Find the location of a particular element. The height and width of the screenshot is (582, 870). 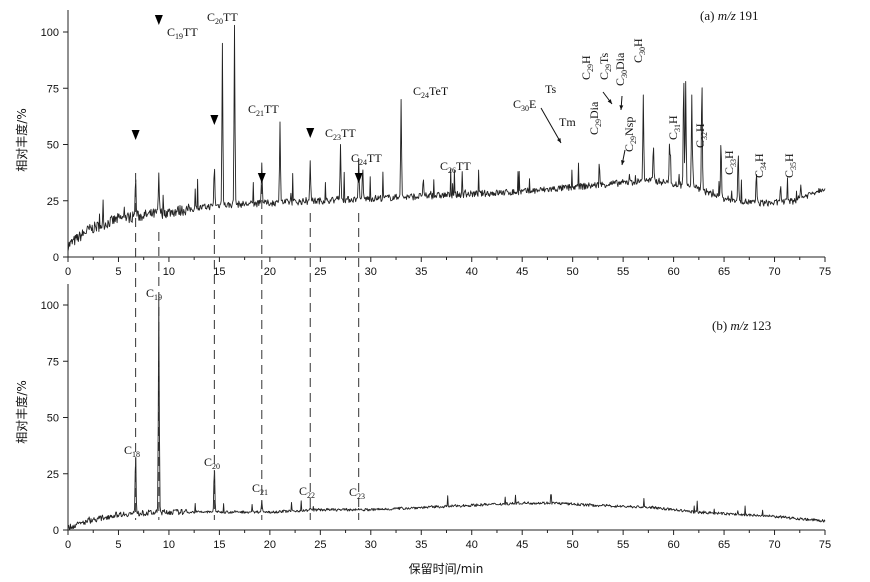

panel-a-y-ticks: 0 25 50 75 100 is located at coordinates (54, 145).